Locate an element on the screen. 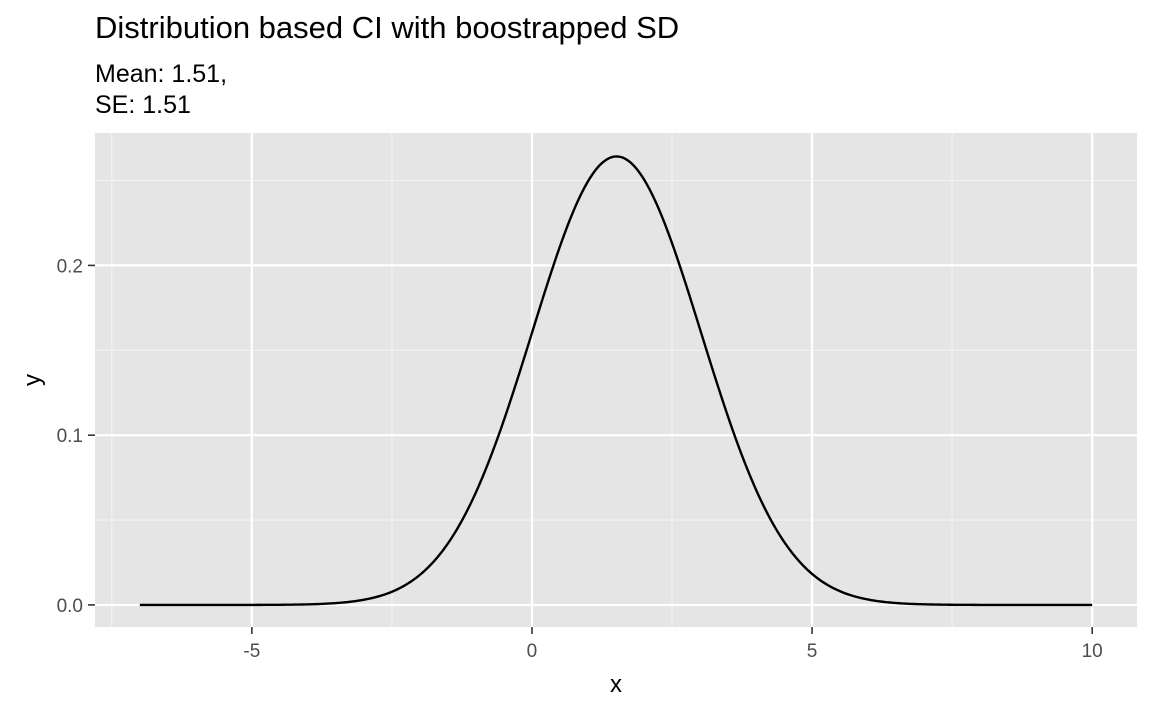  x-tick-label: -5 is located at coordinates (251, 651).